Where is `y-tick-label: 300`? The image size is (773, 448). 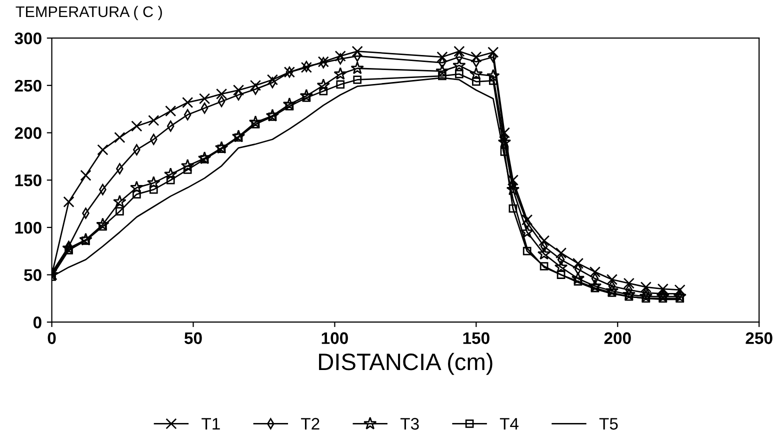
y-tick-label: 300 is located at coordinates (28, 38).